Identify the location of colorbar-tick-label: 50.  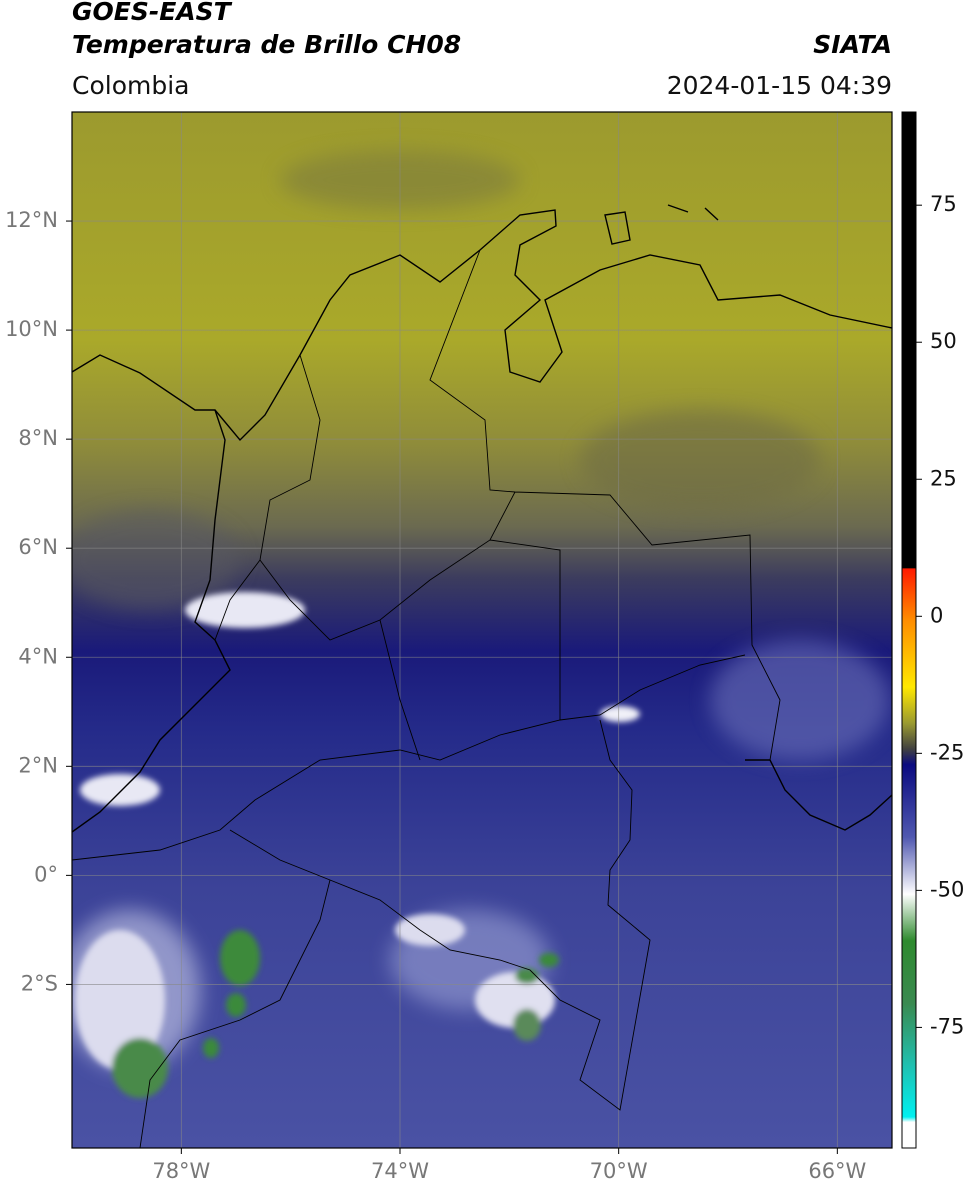
(943, 341).